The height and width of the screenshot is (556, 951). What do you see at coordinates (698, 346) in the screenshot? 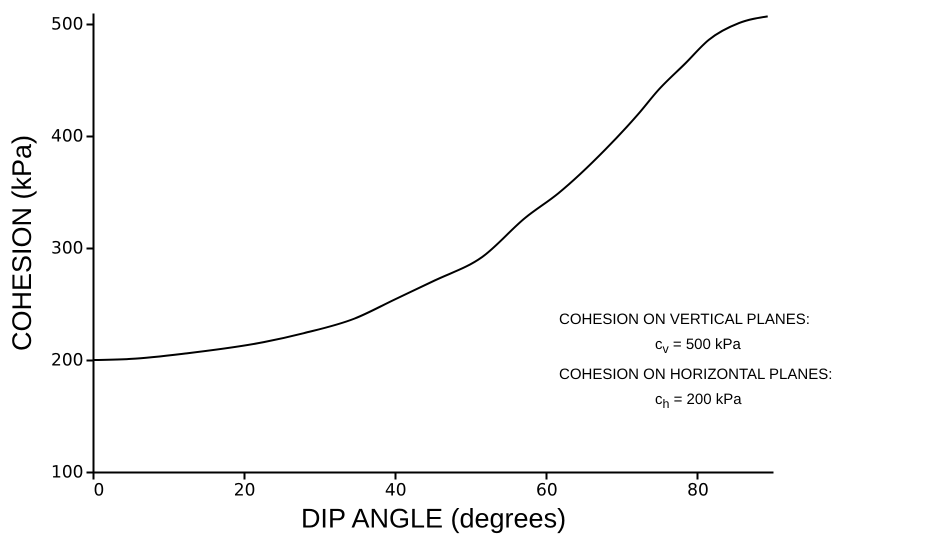
I see `annotation: c$_{v}$ = 500 kPa` at bounding box center [698, 346].